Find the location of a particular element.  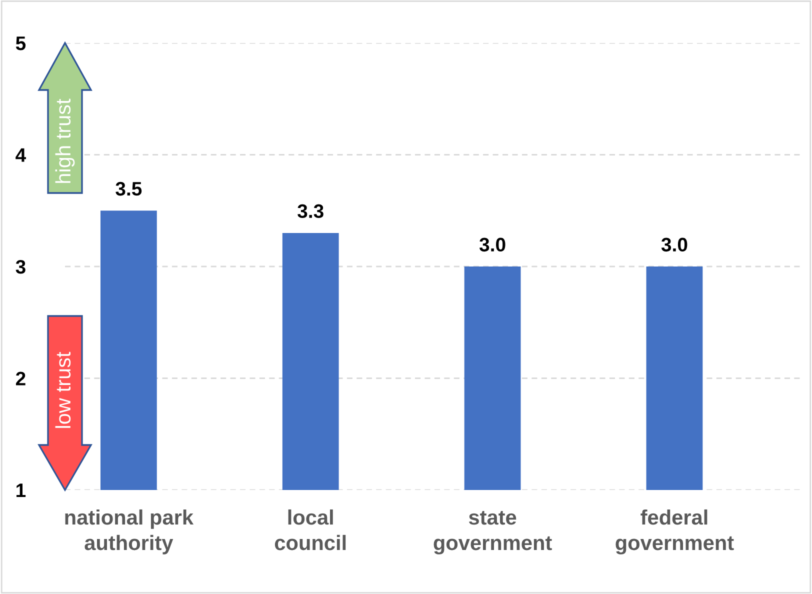

annotation: low trust is located at coordinates (63, 390).